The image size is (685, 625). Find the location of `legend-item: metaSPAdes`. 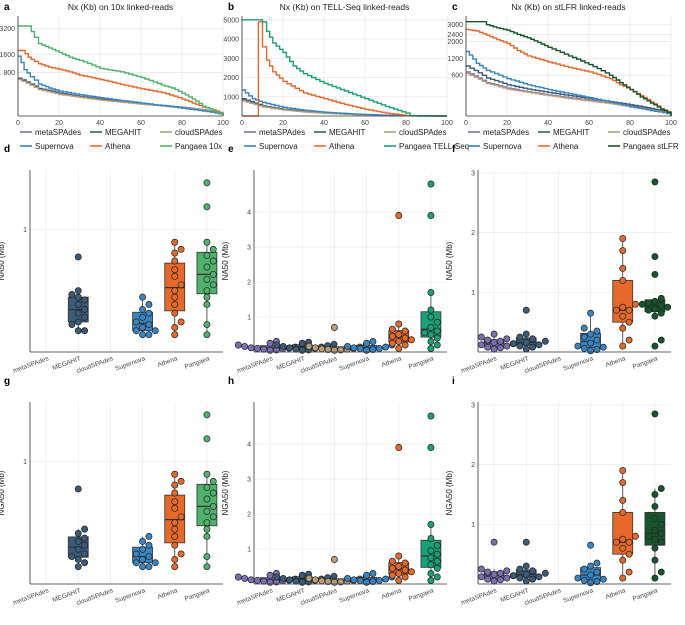

legend-item: metaSPAdes is located at coordinates (498, 132).